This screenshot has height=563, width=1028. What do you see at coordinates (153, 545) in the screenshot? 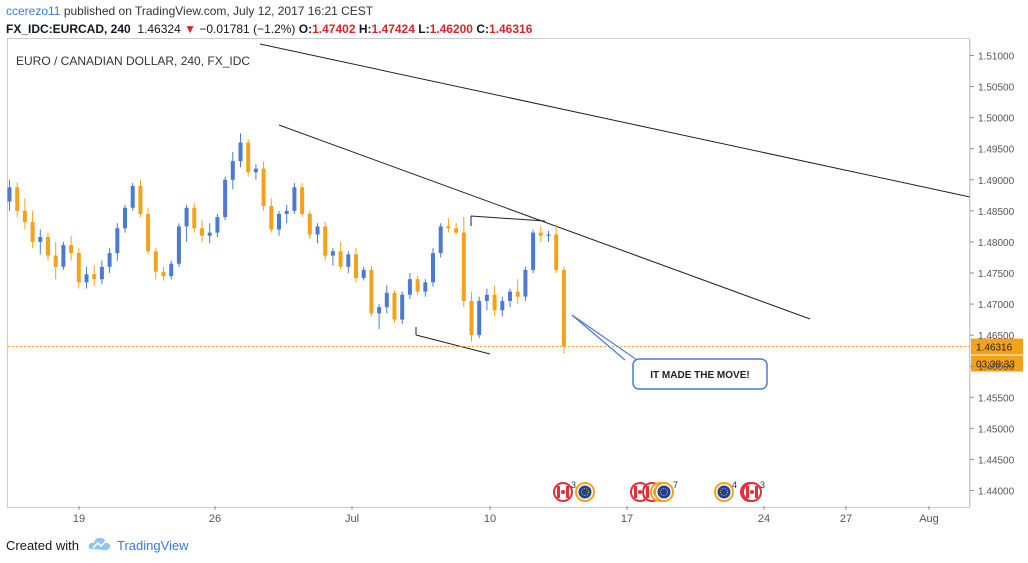
I see `tradingview-link: TradingView` at bounding box center [153, 545].